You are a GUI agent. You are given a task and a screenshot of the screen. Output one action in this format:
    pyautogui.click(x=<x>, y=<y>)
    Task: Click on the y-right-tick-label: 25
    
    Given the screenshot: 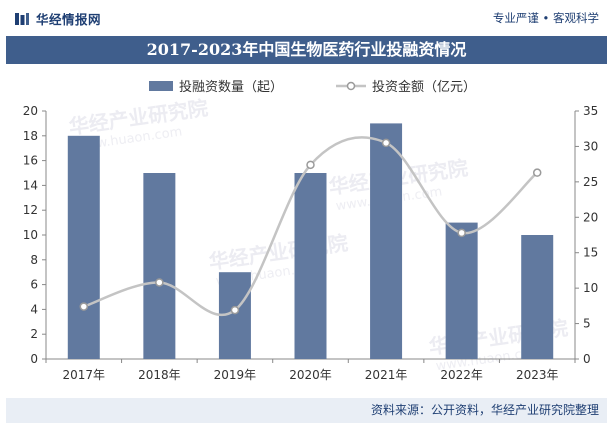 What is the action you would take?
    pyautogui.click(x=590, y=182)
    